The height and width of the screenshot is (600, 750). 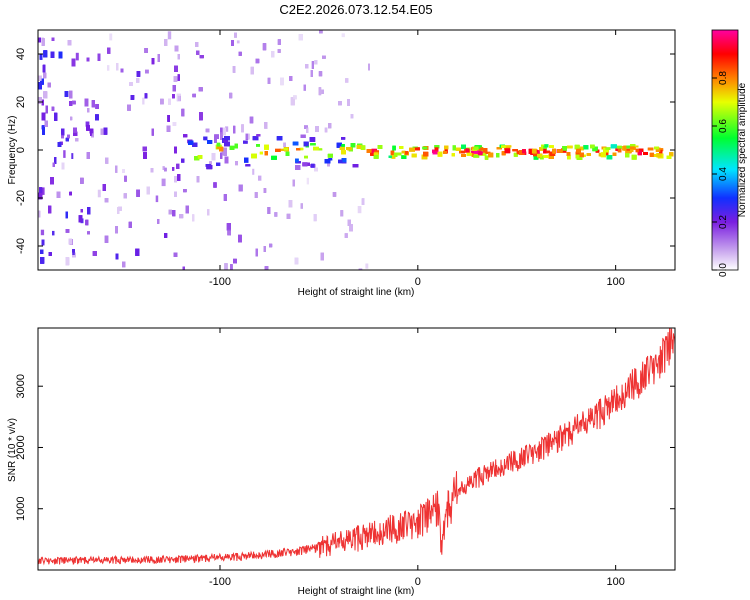 What do you see at coordinates (418, 282) in the screenshot?
I see `x-tick-label: 0` at bounding box center [418, 282].